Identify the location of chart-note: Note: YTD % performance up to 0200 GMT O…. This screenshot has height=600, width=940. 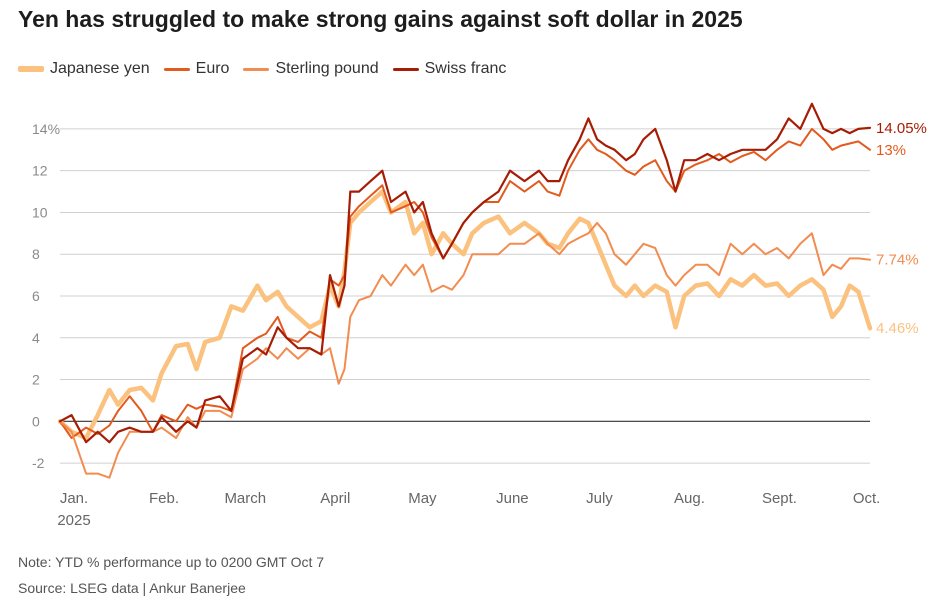
(171, 562).